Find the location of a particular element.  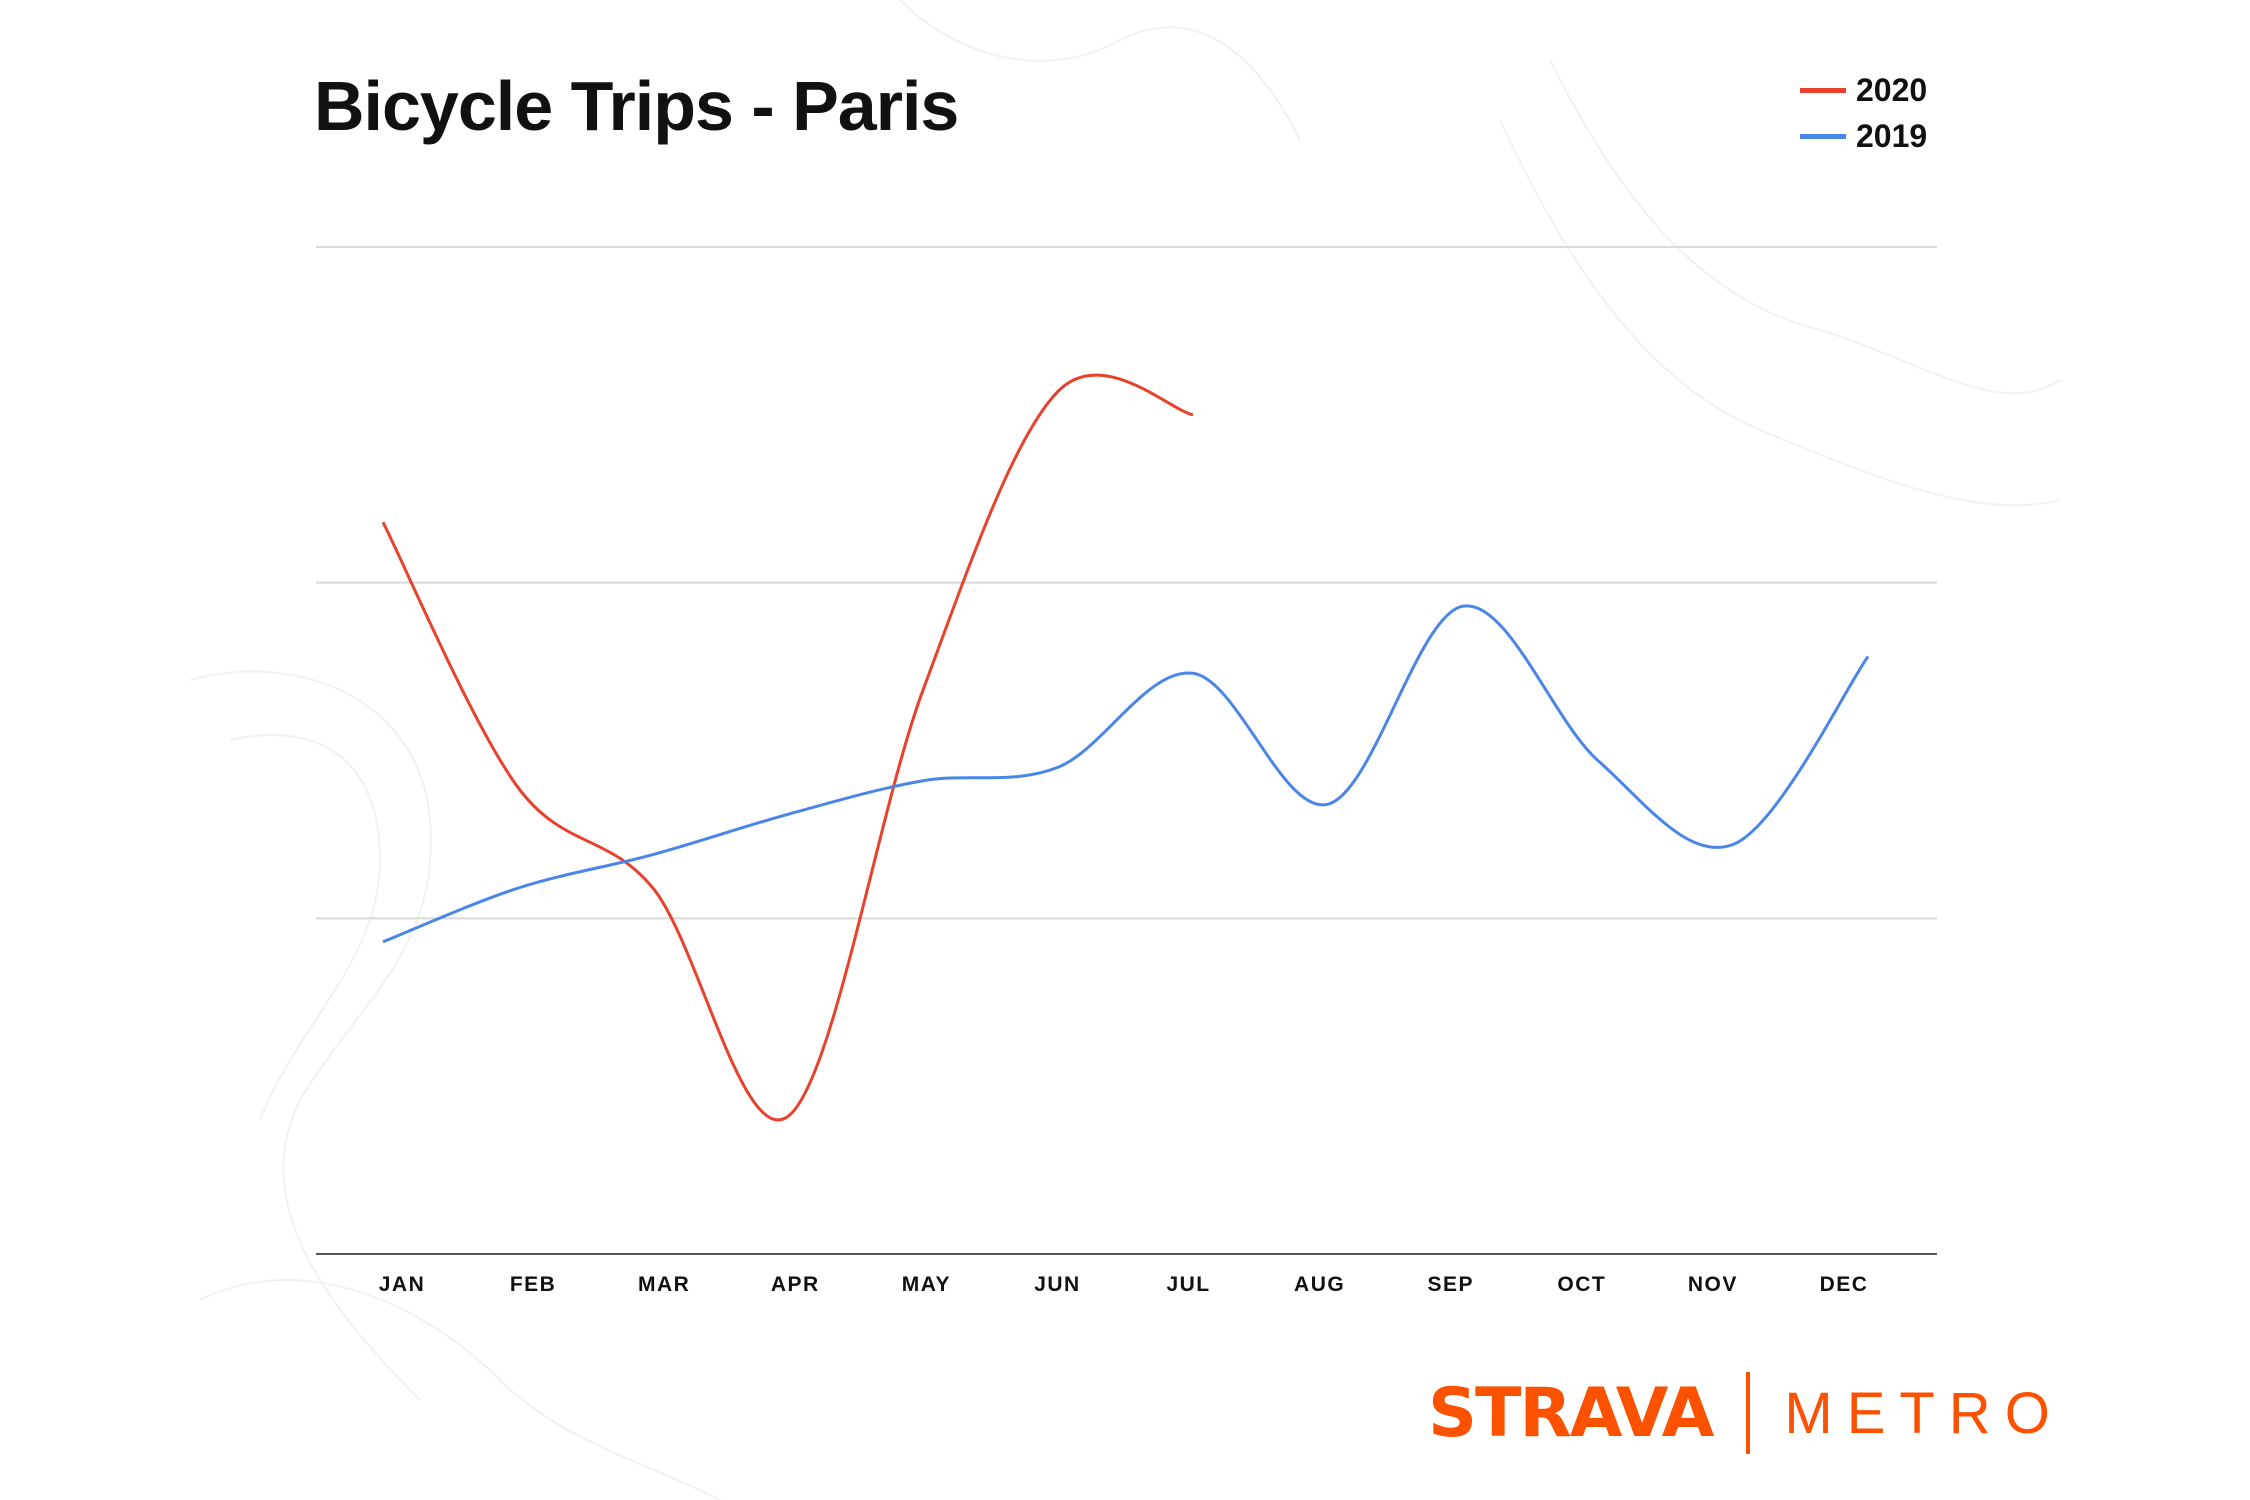

legend-item-2020: 2020 is located at coordinates (1863, 90).